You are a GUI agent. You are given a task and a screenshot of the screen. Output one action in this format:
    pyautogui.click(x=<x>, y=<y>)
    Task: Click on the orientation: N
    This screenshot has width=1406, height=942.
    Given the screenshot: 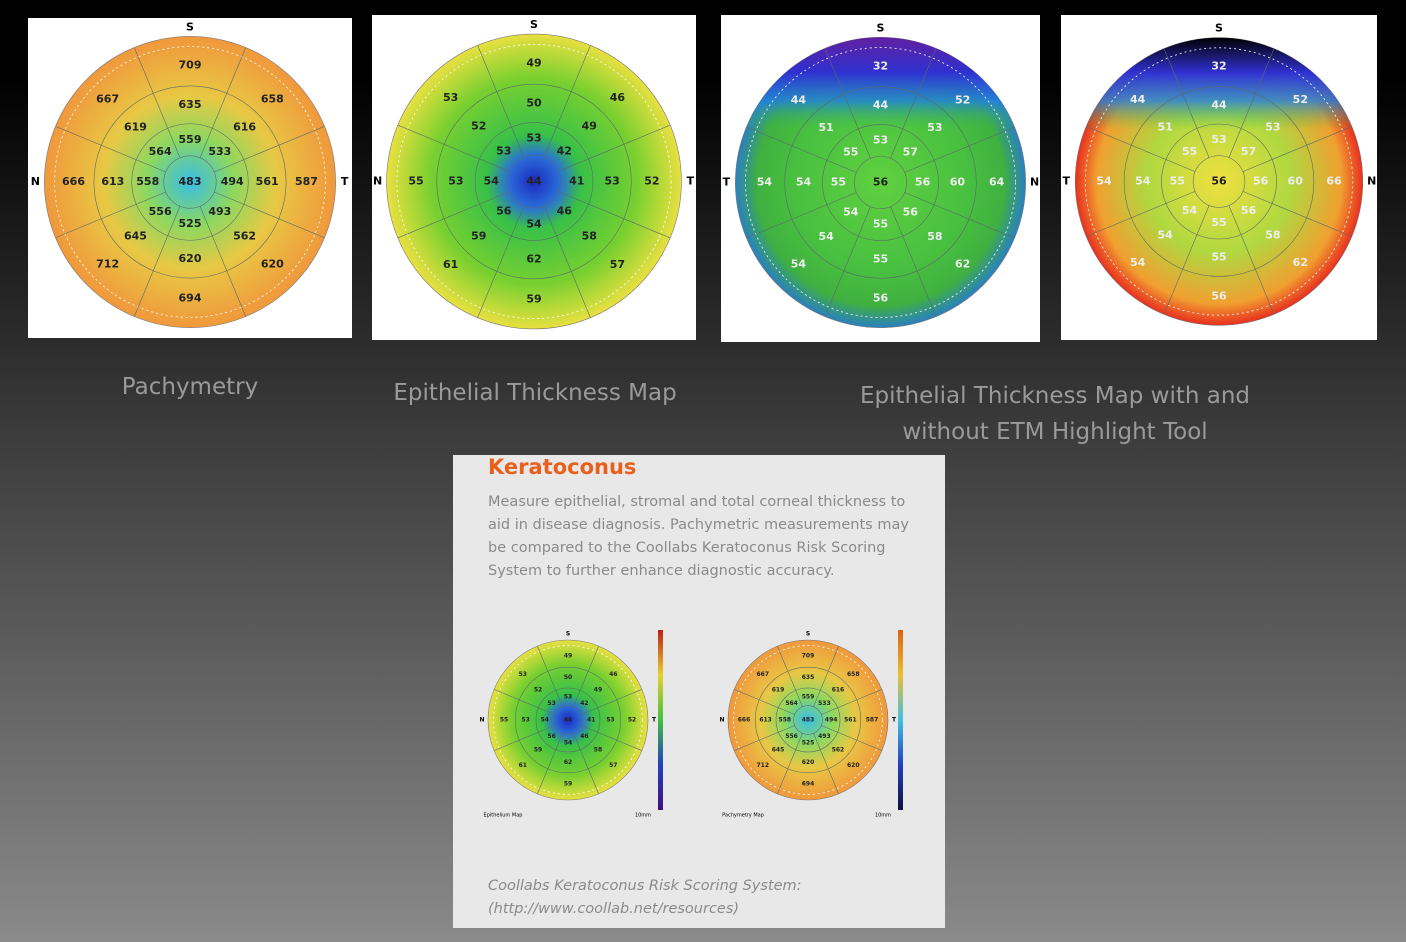 What is the action you would take?
    pyautogui.click(x=1034, y=182)
    